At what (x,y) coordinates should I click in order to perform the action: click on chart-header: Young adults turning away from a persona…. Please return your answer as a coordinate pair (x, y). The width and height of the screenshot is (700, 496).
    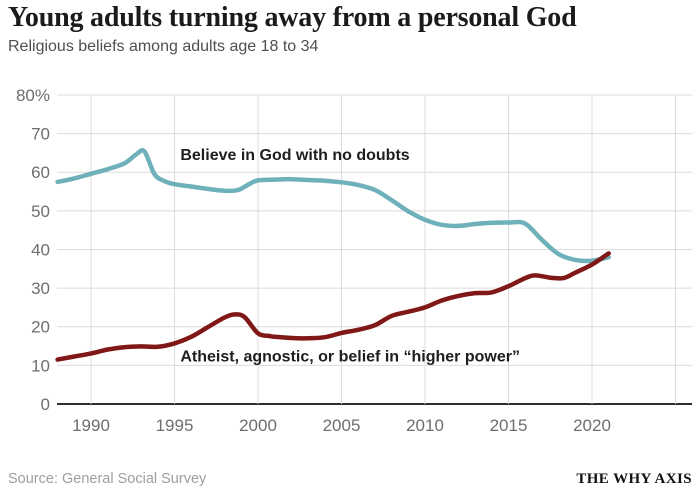
    Looking at the image, I should click on (350, 29).